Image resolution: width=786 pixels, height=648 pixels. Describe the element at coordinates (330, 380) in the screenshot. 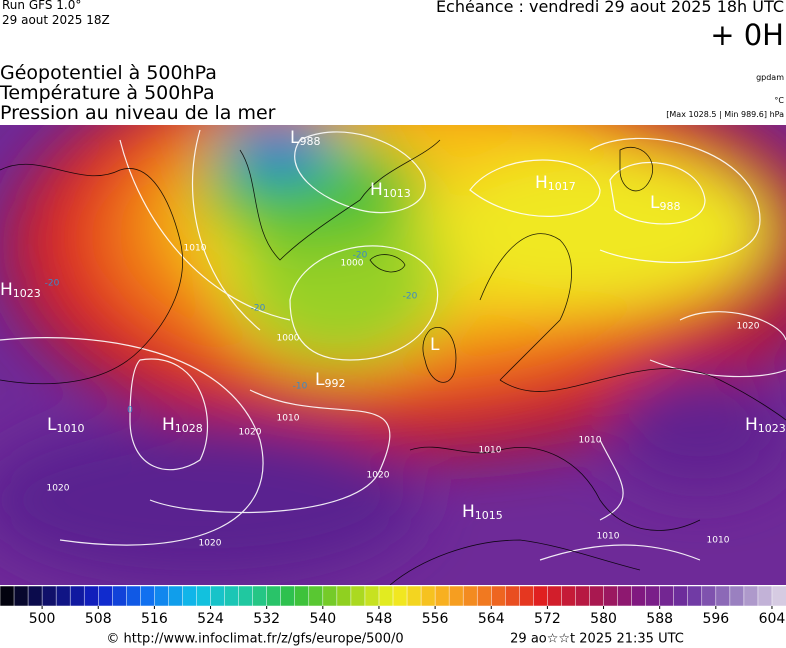

I see `pressure-center: L992` at that location.